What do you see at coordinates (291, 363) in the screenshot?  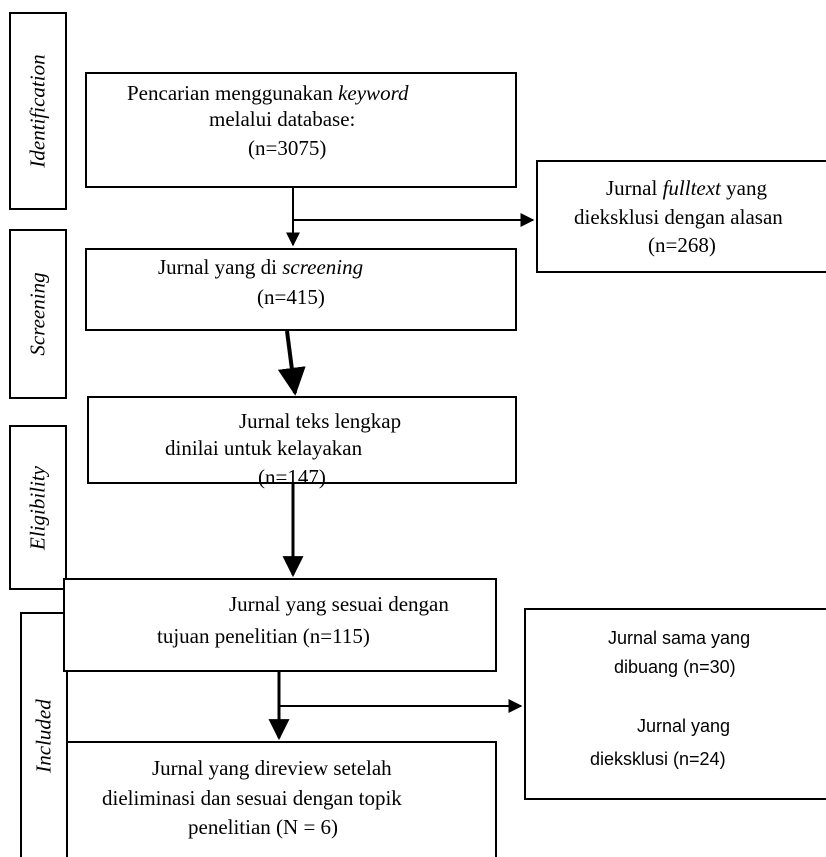 I see `arrow-screened-to-fulltext` at bounding box center [291, 363].